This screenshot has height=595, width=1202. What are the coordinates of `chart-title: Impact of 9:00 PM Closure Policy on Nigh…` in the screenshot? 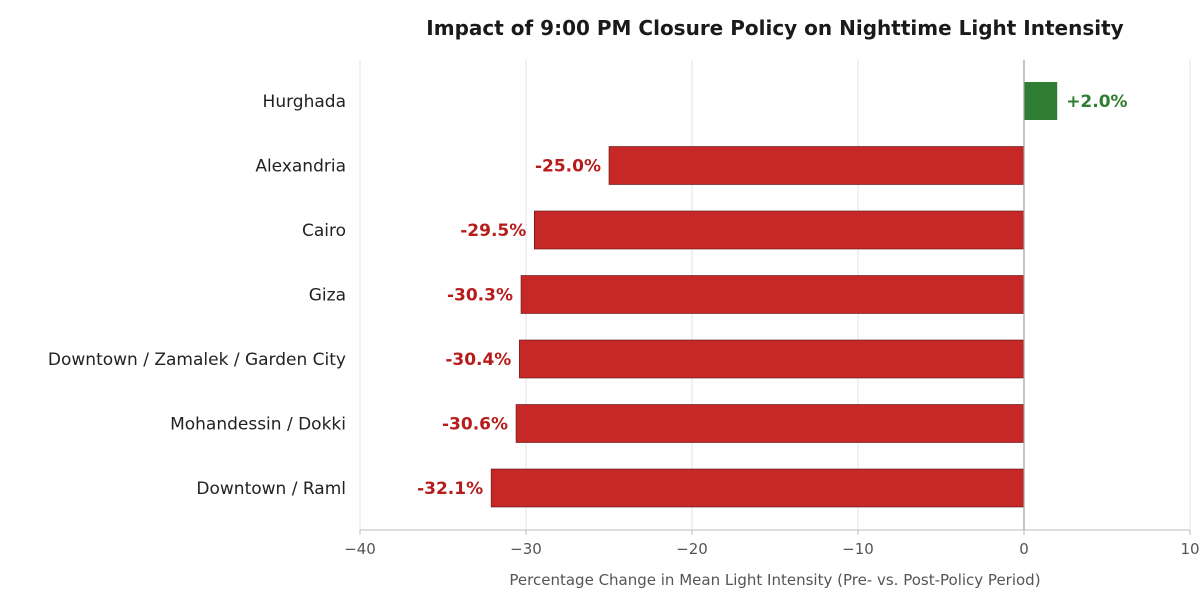 It's located at (774, 28).